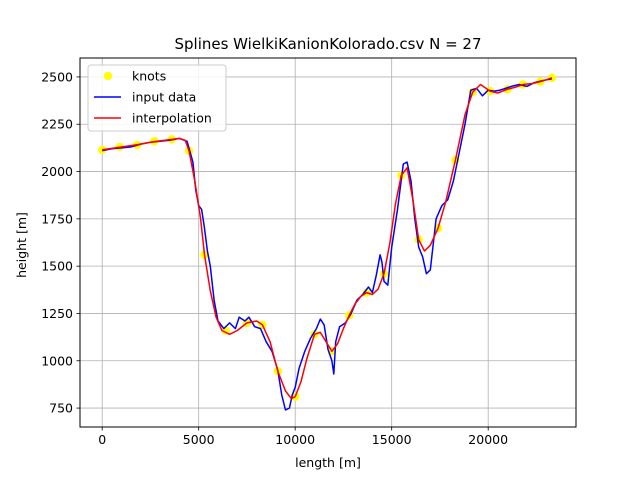 The height and width of the screenshot is (480, 640). What do you see at coordinates (108, 76) in the screenshot?
I see `legend-marker-knots` at bounding box center [108, 76].